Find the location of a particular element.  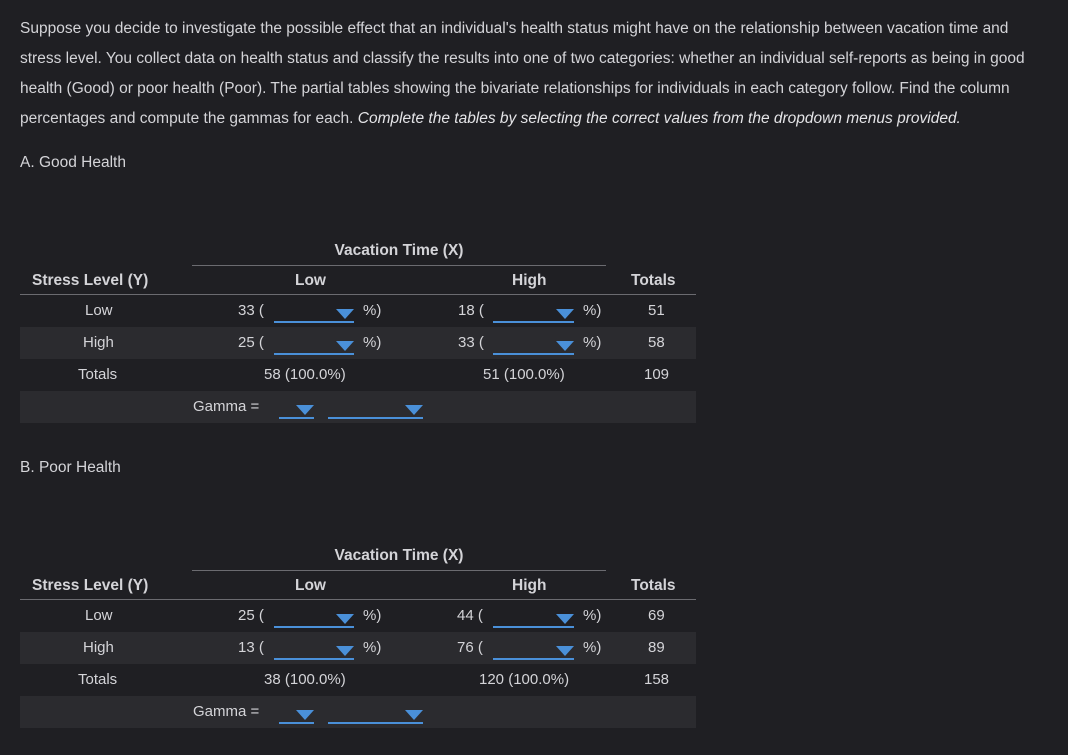

totals-row: Totals 58 (100.0%) 51 (100.0%) 109 is located at coordinates (358, 375).